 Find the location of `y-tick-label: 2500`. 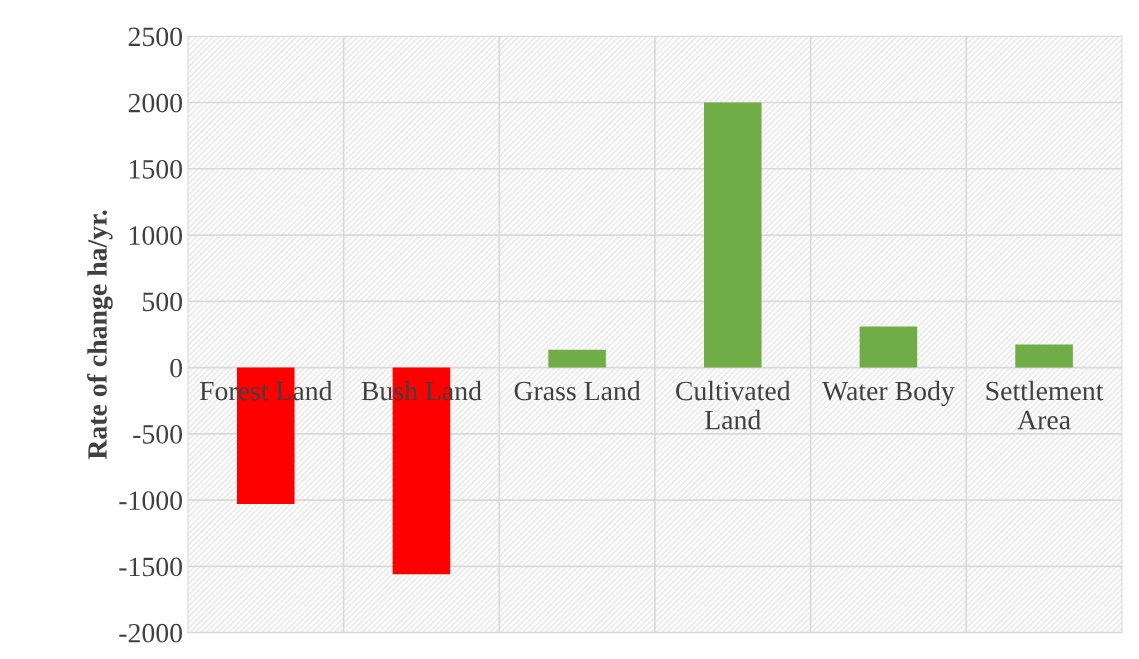

y-tick-label: 2500 is located at coordinates (155, 37).